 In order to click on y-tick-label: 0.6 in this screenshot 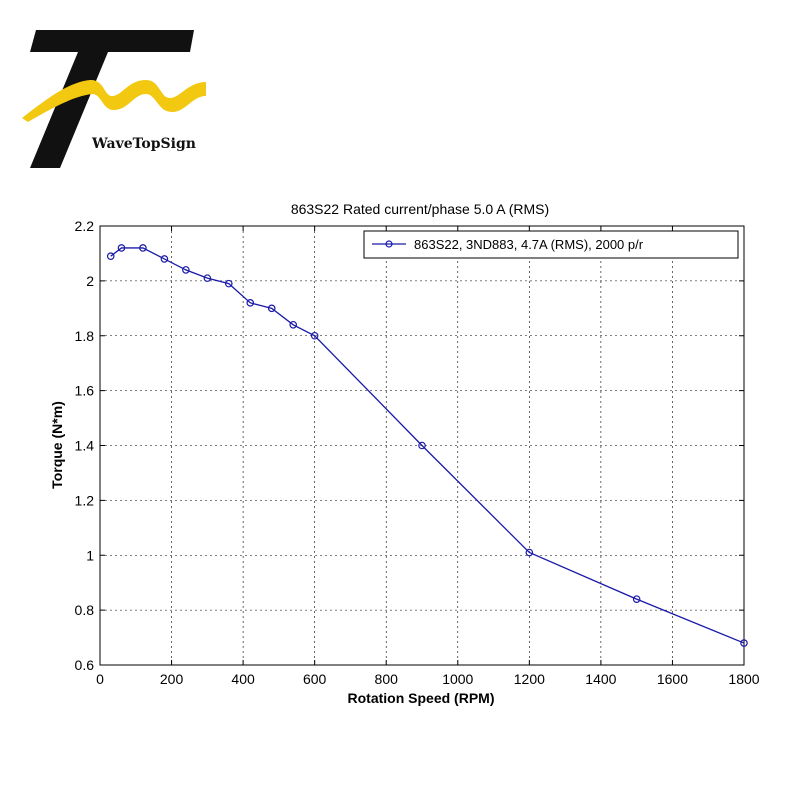, I will do `click(85, 665)`.